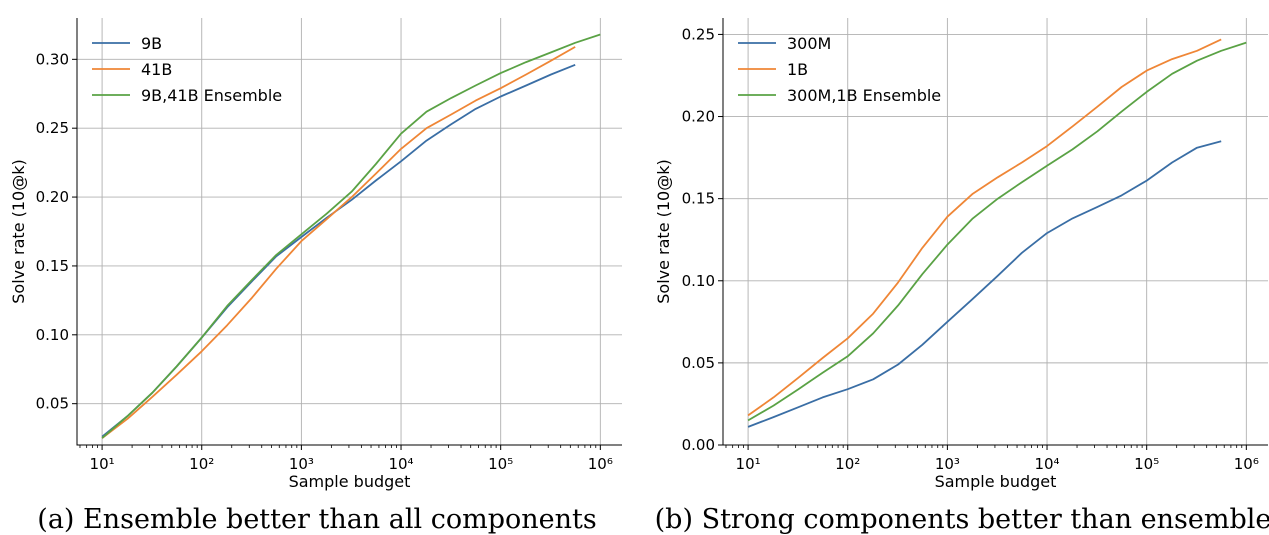 The width and height of the screenshot is (1269, 535). Describe the element at coordinates (698, 445) in the screenshot. I see `y-tick-label: 0.00` at that location.